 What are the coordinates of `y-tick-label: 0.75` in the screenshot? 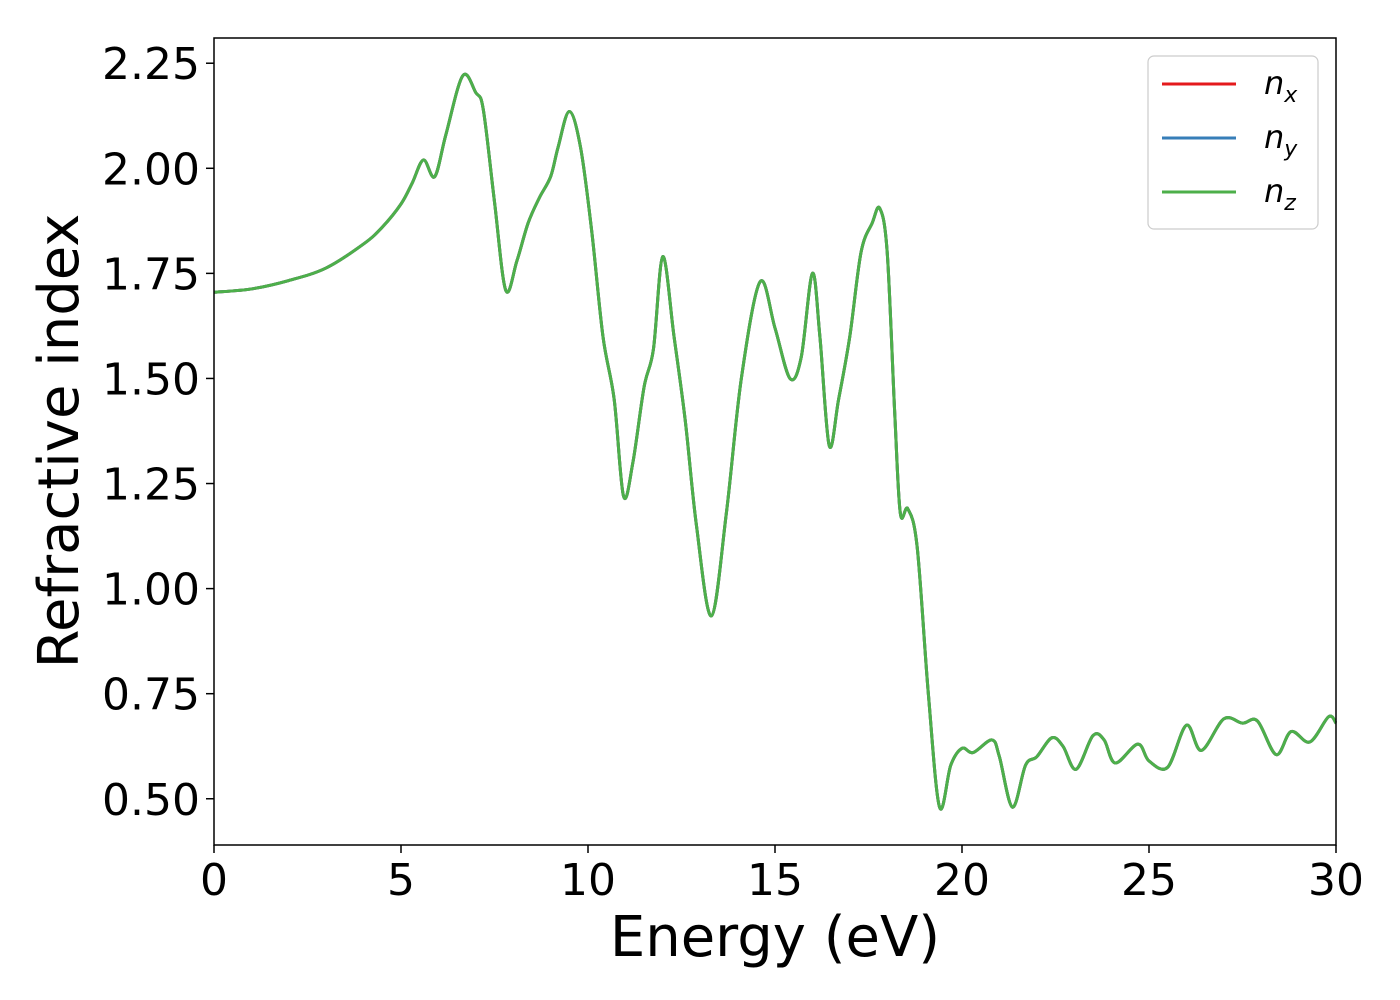 It's located at (151, 695).